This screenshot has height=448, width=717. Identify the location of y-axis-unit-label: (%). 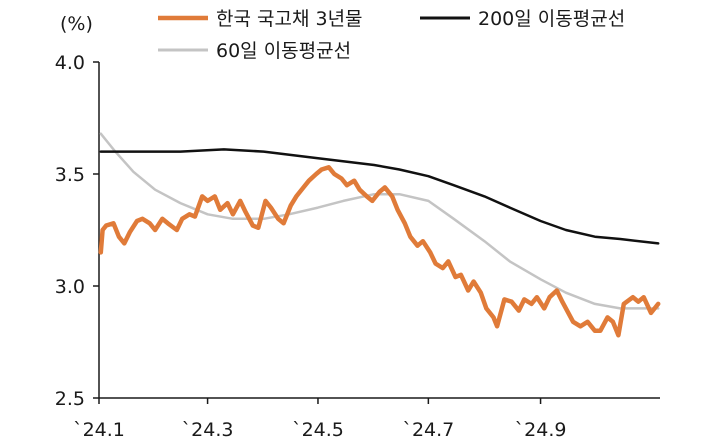
(76, 24).